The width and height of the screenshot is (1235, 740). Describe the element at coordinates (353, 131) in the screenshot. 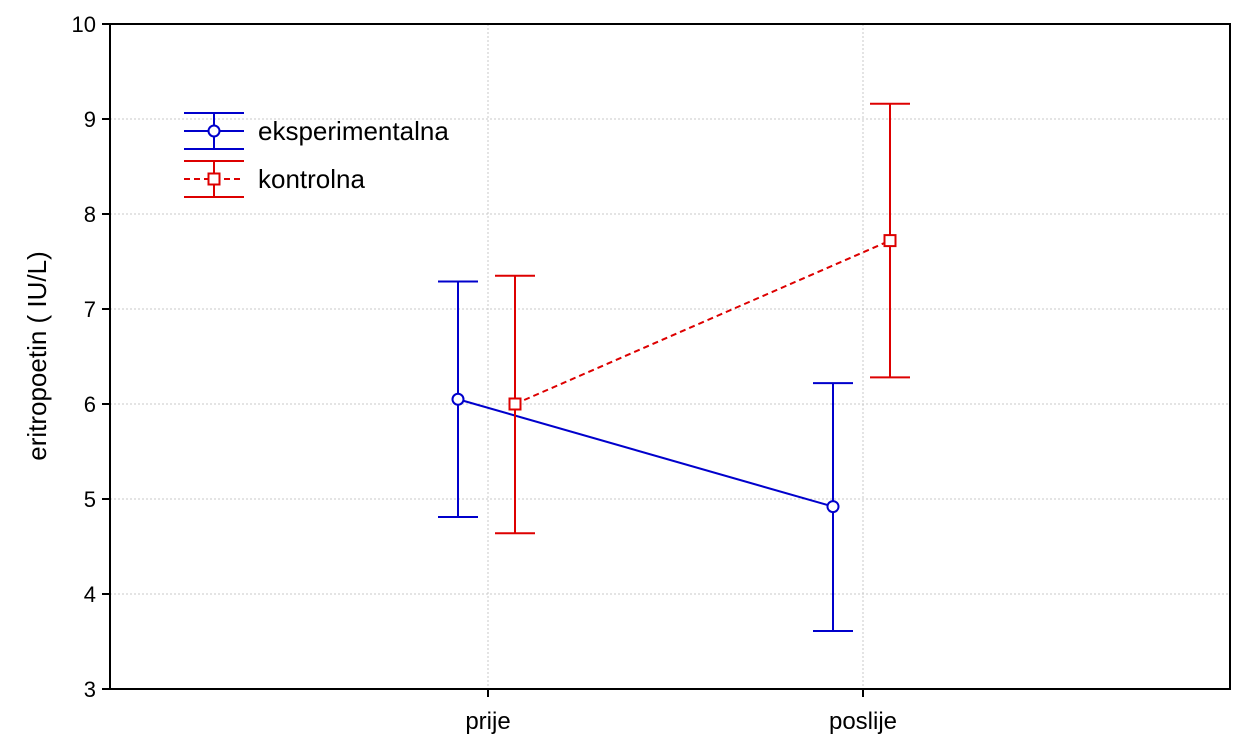

I see `legend-label: eksperimentalna` at that location.